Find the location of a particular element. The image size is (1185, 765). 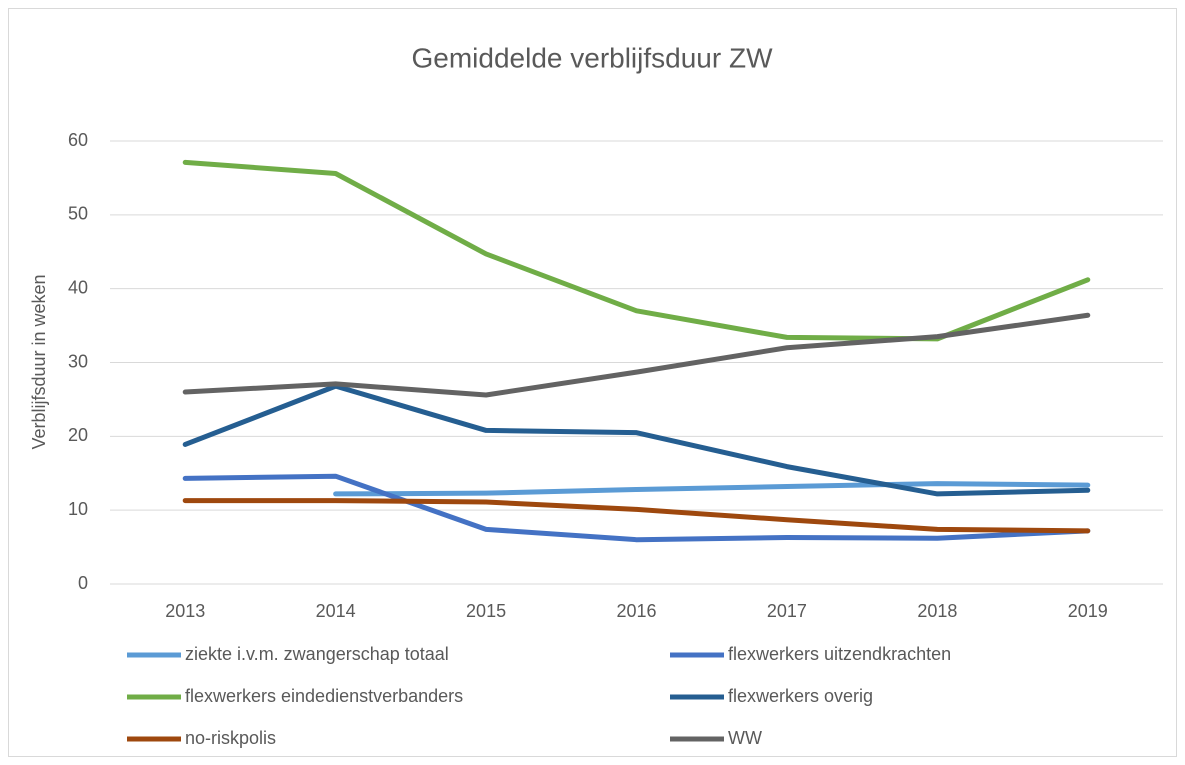

x-tick-label: 2013 is located at coordinates (185, 611).